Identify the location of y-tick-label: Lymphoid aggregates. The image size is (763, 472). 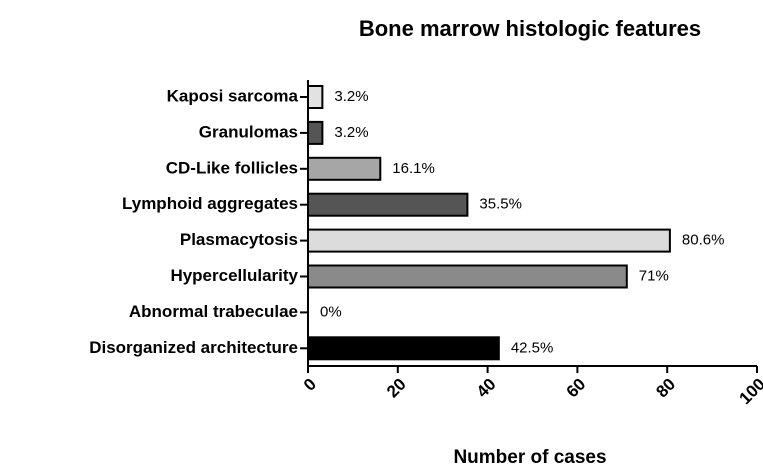
(210, 203).